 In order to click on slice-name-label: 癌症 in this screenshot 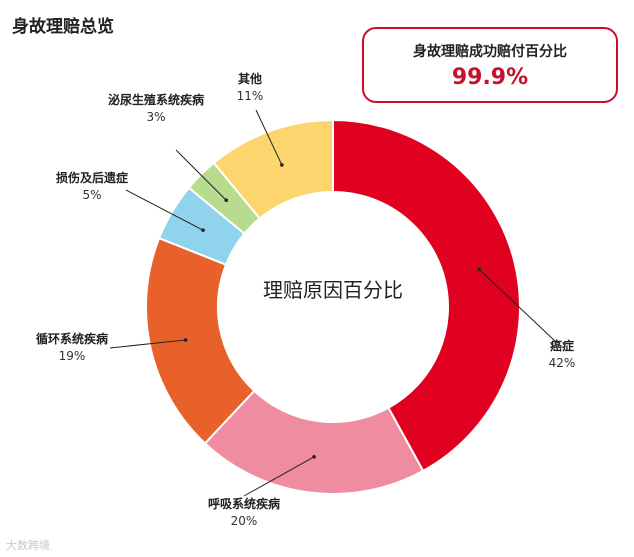, I will do `click(562, 345)`.